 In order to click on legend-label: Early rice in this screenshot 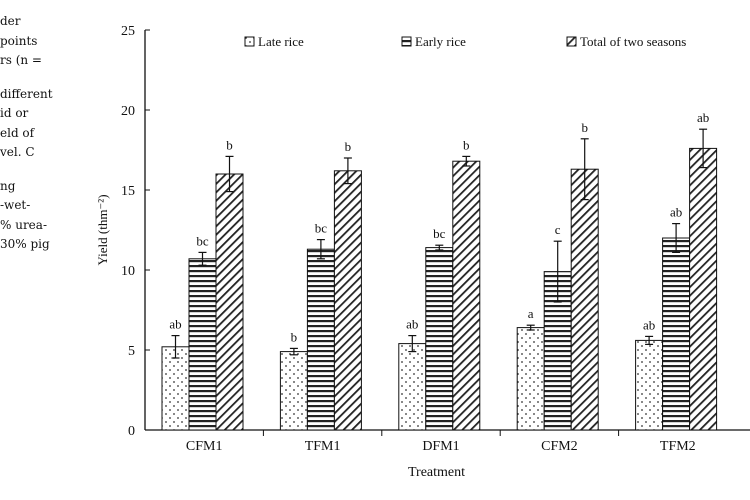, I will do `click(440, 41)`.